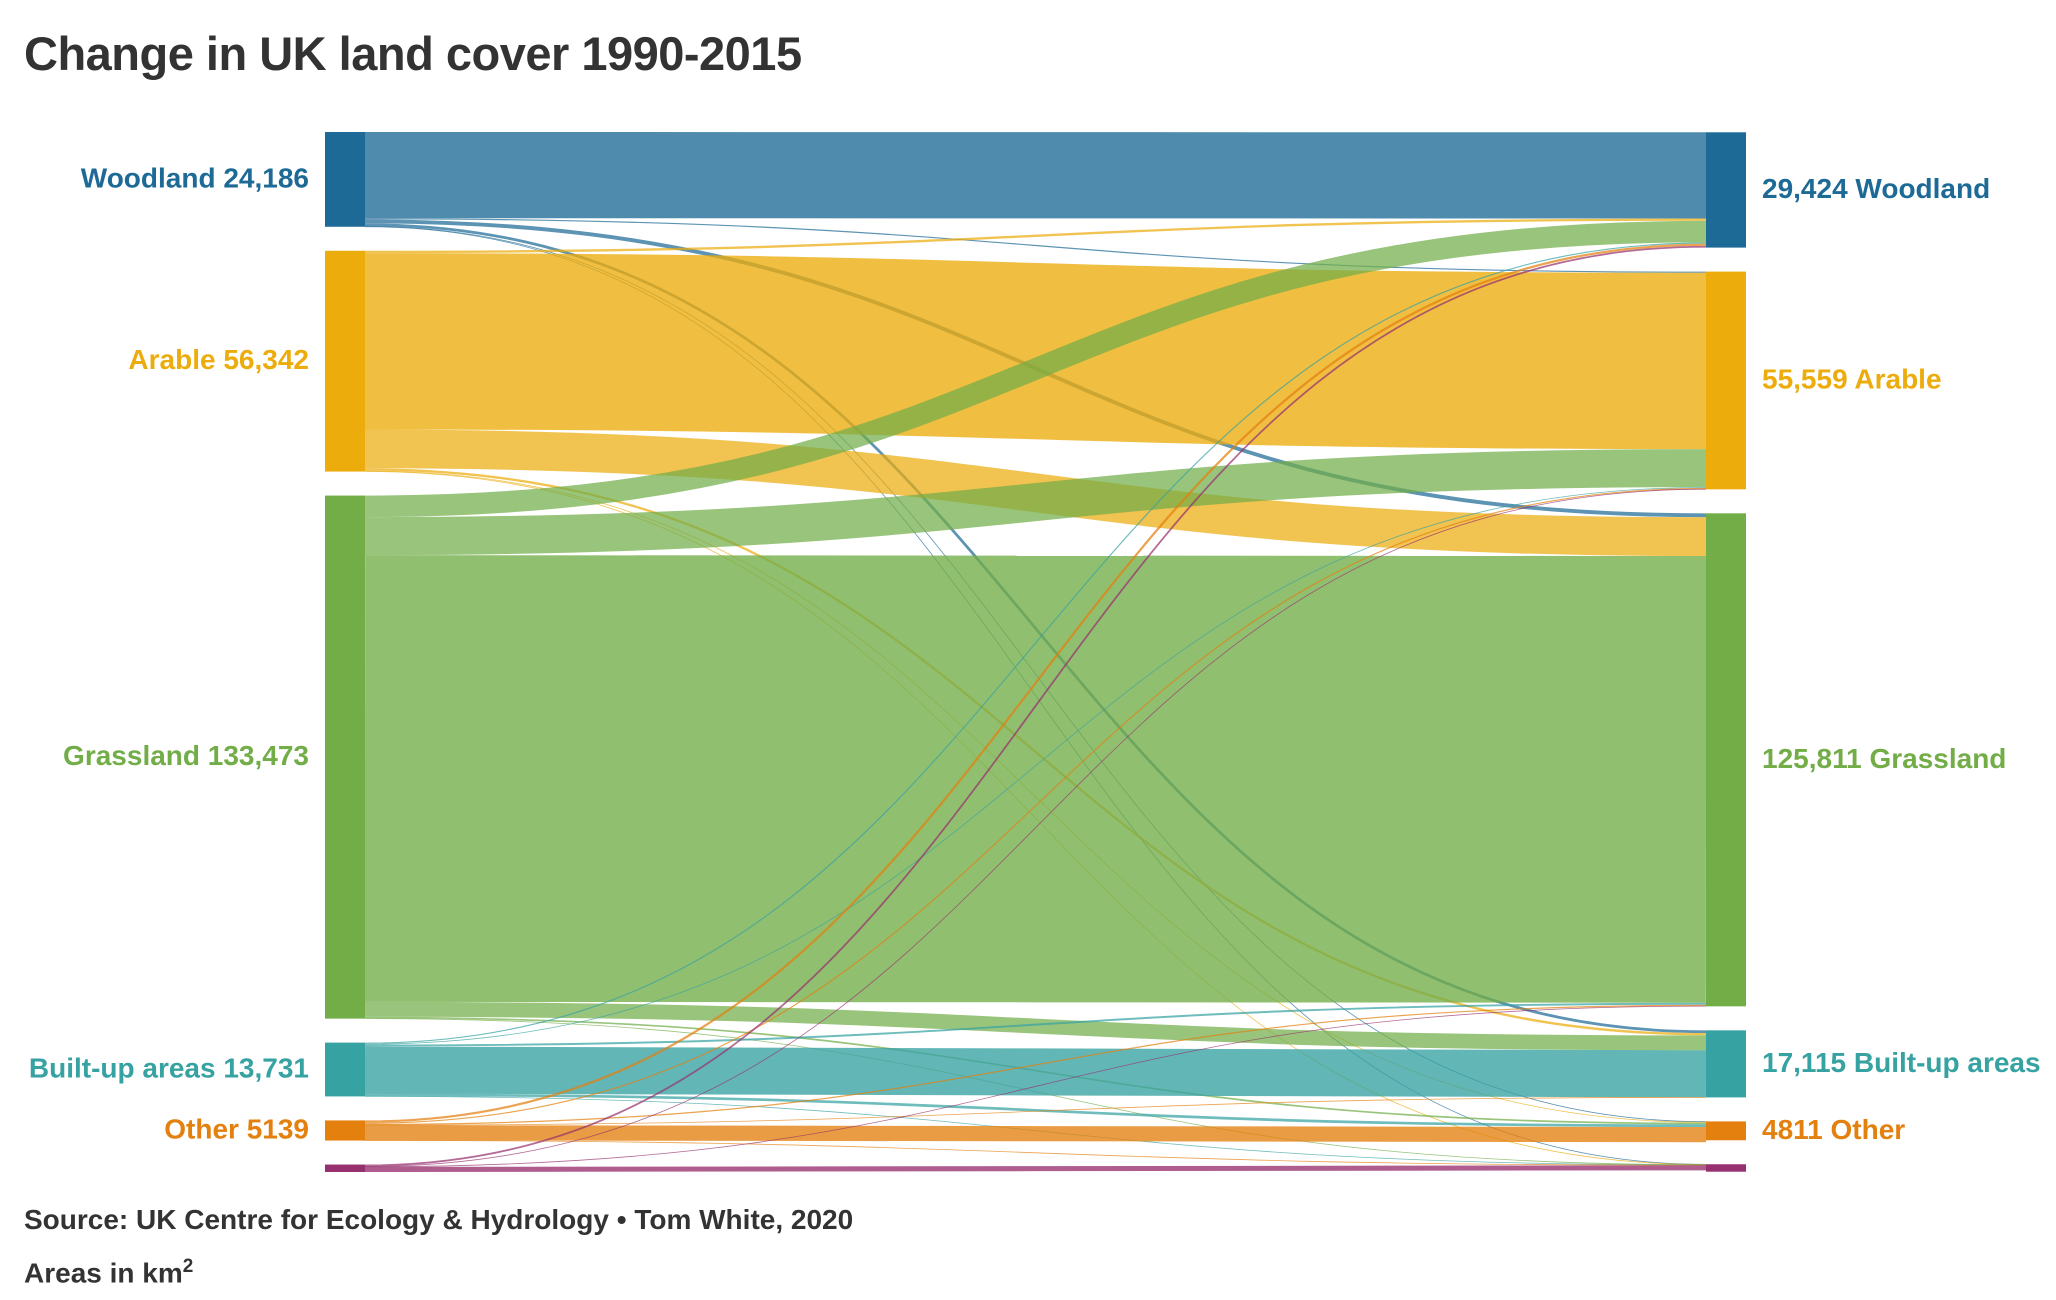  I want to click on flow-other-to-builtup, so click(1035, 1111).